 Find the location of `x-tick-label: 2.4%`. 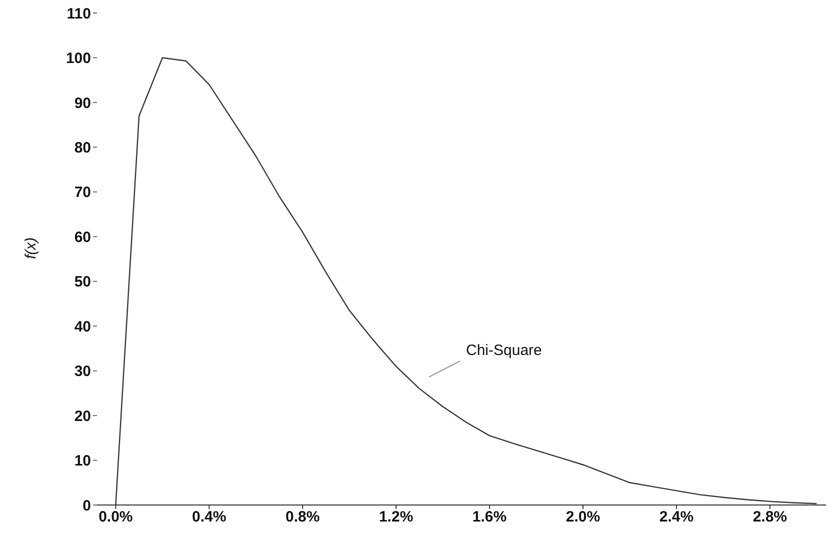

x-tick-label: 2.4% is located at coordinates (676, 517).